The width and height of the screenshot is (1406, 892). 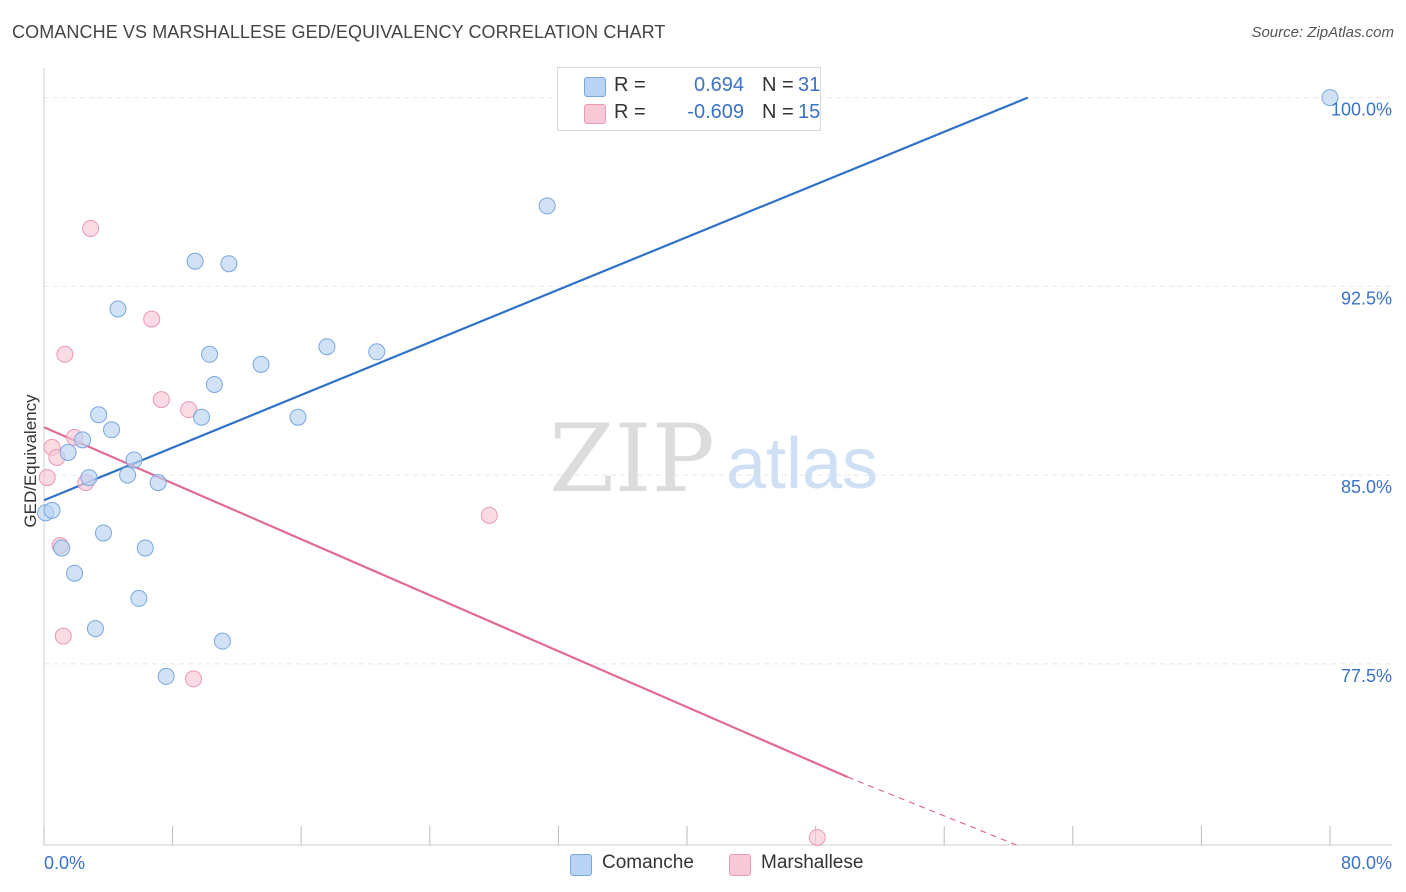 I want to click on y-tick-label: 100.0%, so click(x=1361, y=110).